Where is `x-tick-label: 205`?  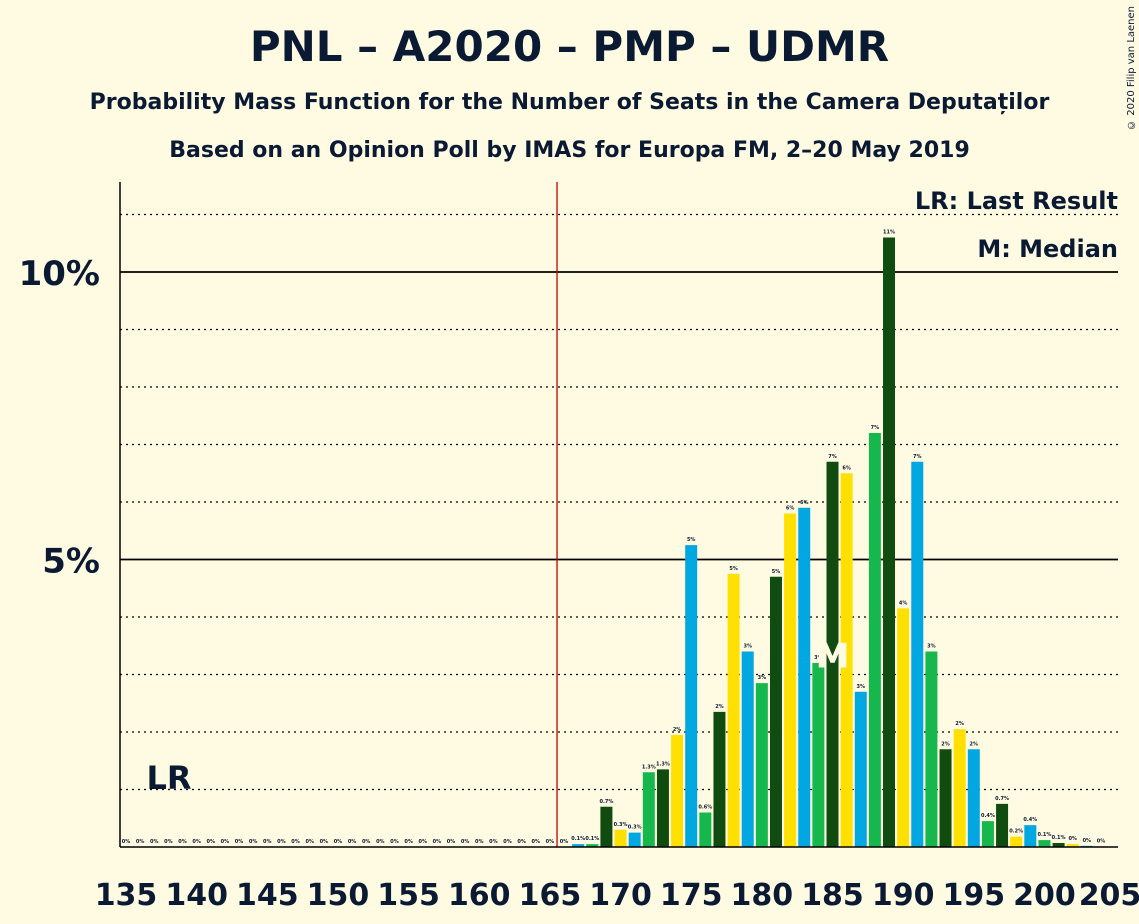 x-tick-label: 205 is located at coordinates (1109, 895).